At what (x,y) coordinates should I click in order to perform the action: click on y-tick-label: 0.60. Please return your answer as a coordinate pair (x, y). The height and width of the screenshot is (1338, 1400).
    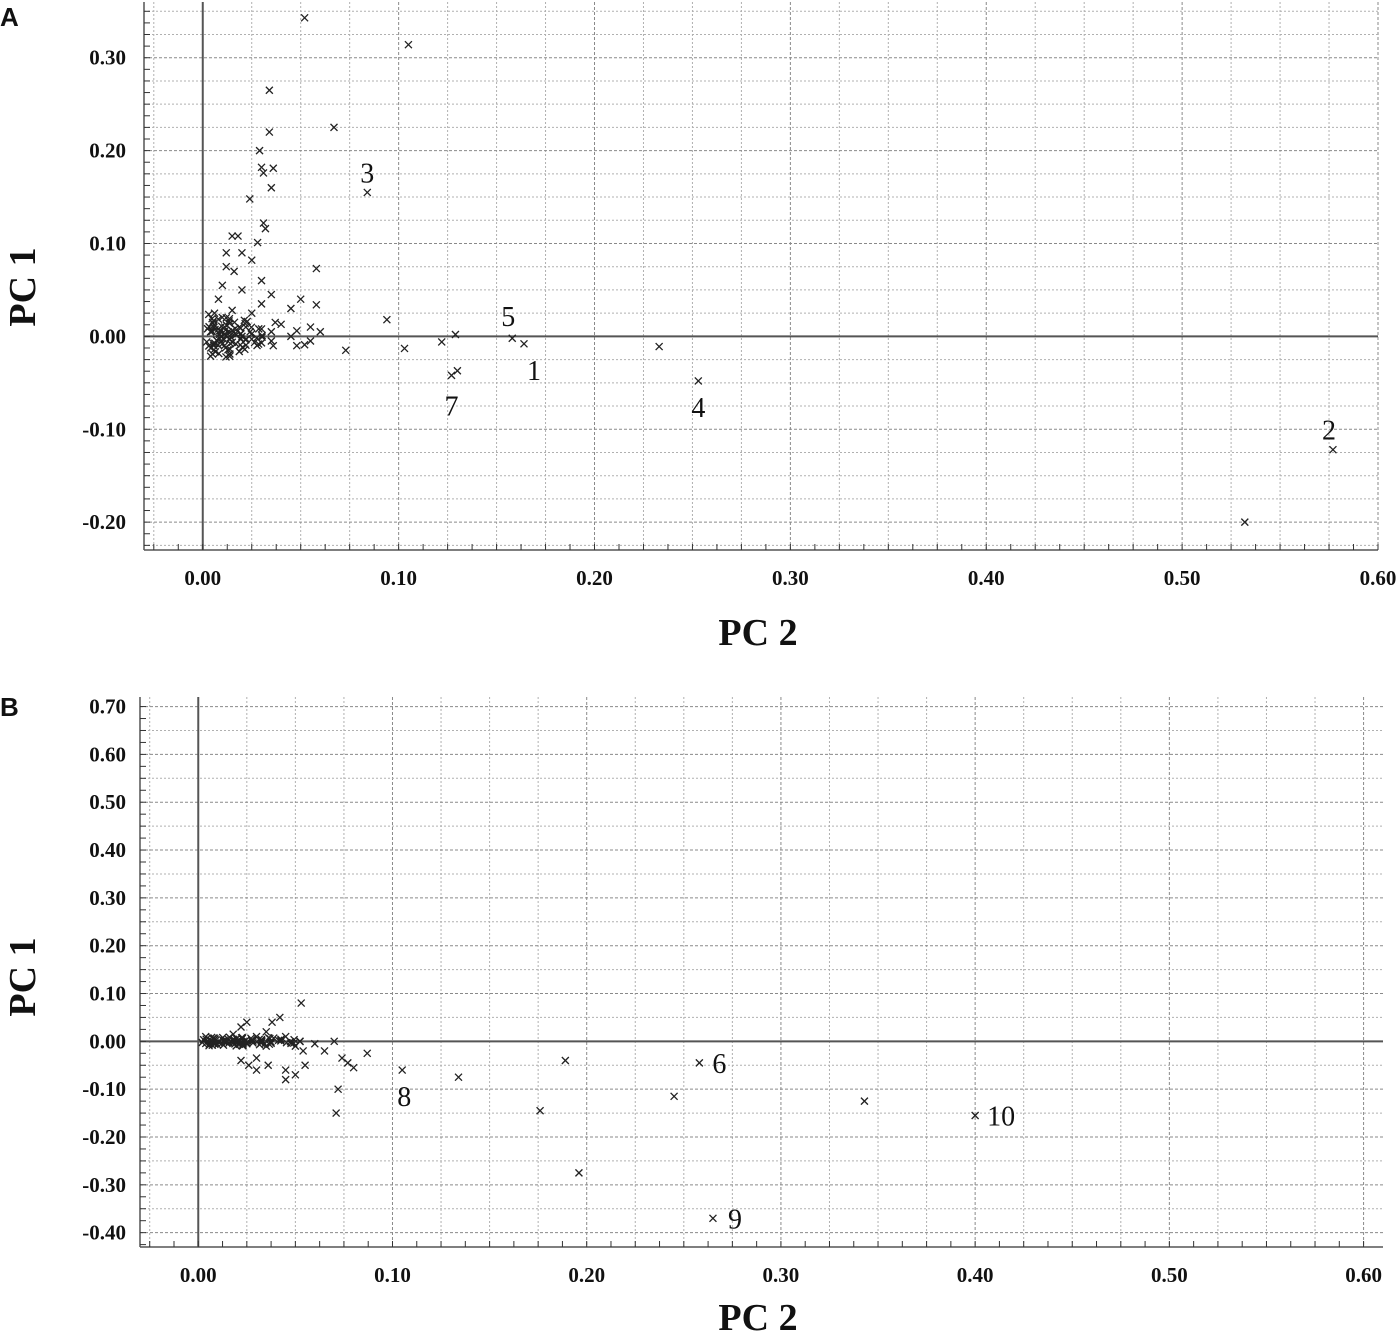
    Looking at the image, I should click on (107, 754).